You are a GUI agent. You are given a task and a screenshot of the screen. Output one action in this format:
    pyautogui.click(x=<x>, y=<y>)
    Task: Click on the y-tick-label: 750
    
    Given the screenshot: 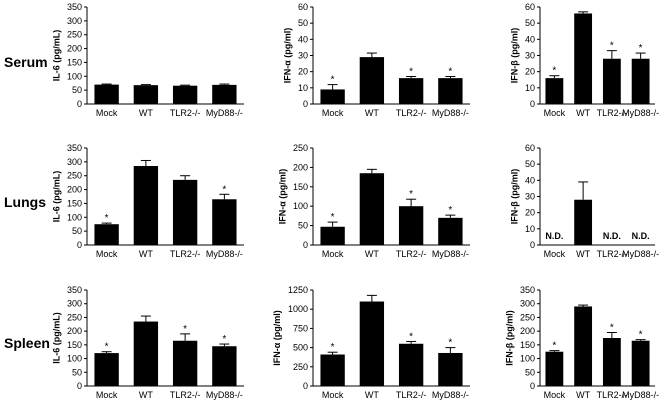 What is the action you would take?
    pyautogui.click(x=300, y=328)
    